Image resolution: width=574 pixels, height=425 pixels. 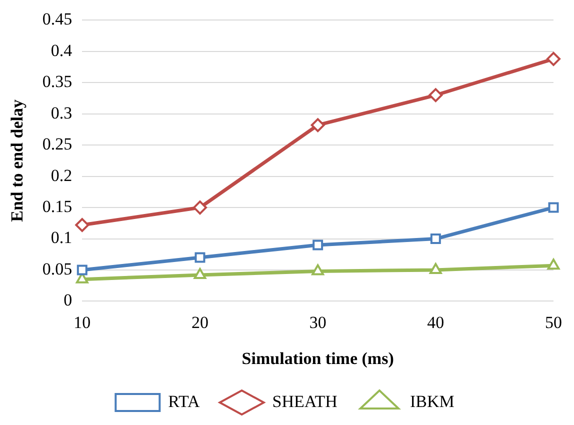 What do you see at coordinates (184, 401) in the screenshot?
I see `legend-label: RTA` at bounding box center [184, 401].